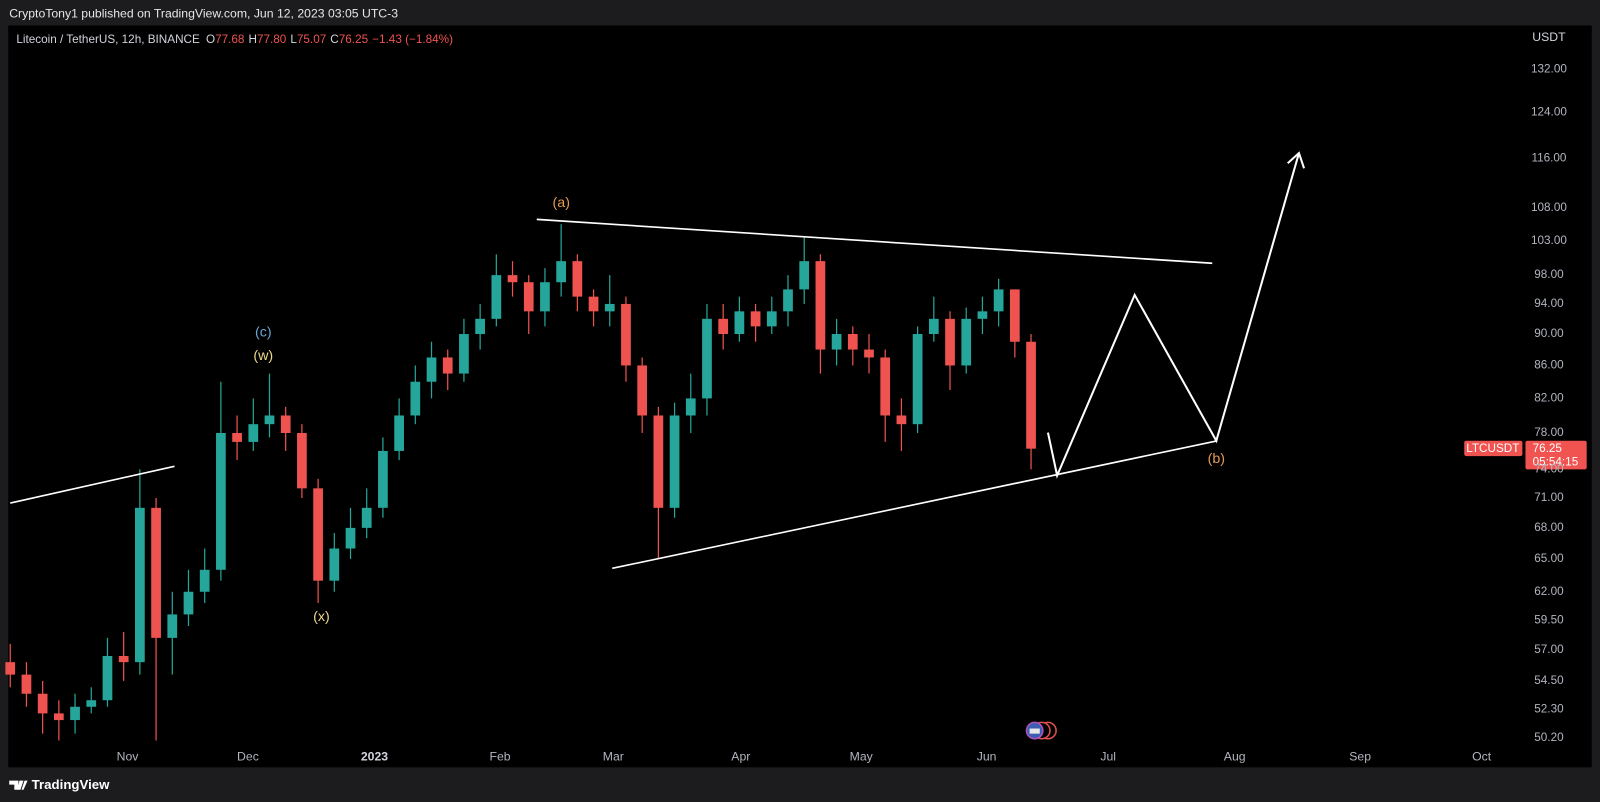  I want to click on y-tick-label: 103.00, so click(1549, 240).